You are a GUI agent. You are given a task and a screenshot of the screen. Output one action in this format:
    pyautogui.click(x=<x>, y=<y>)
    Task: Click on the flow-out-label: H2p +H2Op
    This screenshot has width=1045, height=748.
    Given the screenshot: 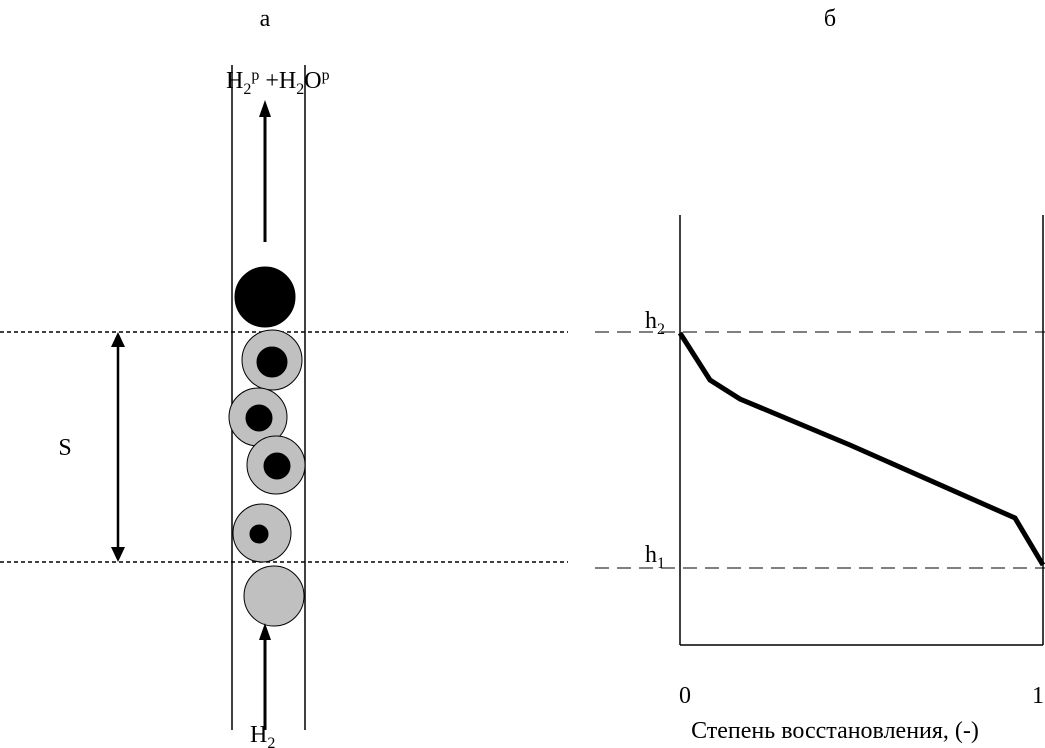 What is the action you would take?
    pyautogui.click(x=278, y=82)
    